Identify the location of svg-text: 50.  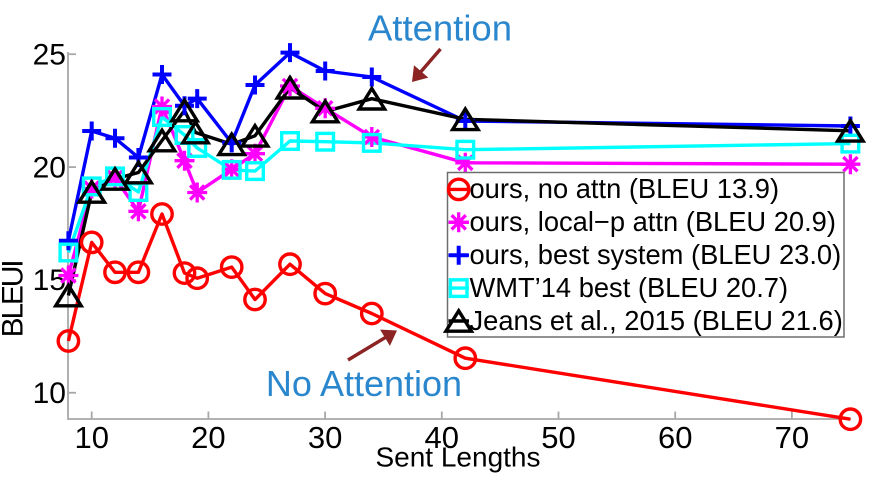
(558, 437).